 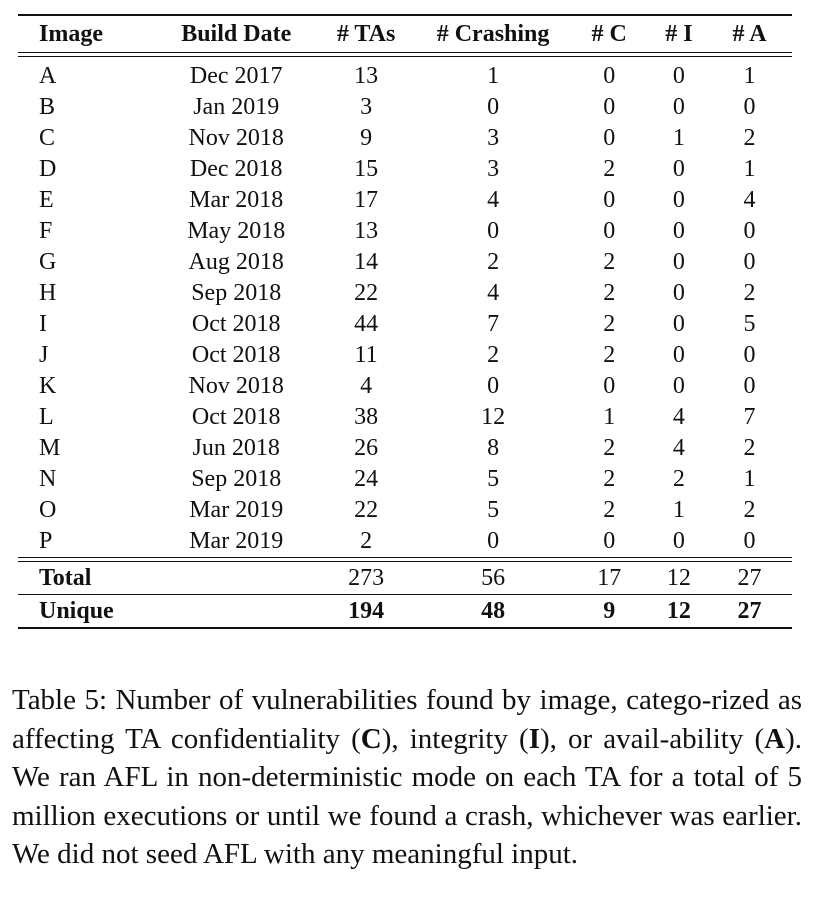 I want to click on table-row: P Mar 2019 2 0 0 0 0, so click(x=405, y=542).